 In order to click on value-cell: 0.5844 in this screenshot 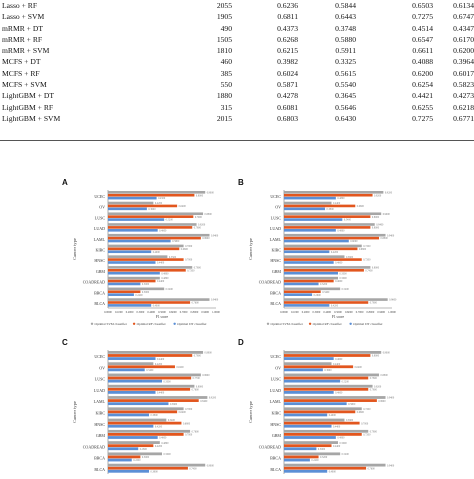, I will do `click(345, 5)`.